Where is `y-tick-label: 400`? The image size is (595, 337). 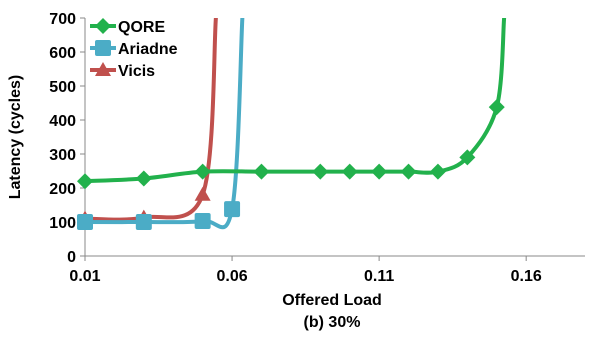
y-tick-label: 400 is located at coordinates (62, 121).